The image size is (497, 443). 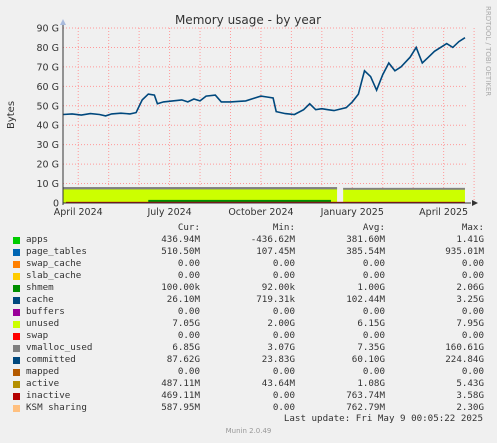 I want to click on legend-max: 160.61G, so click(x=464, y=347).